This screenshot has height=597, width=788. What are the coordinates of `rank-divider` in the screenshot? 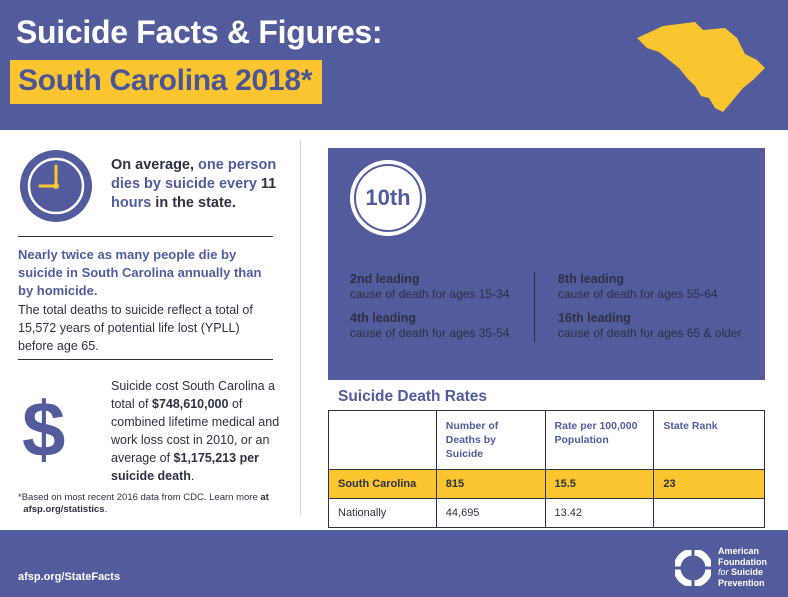 It's located at (534, 307).